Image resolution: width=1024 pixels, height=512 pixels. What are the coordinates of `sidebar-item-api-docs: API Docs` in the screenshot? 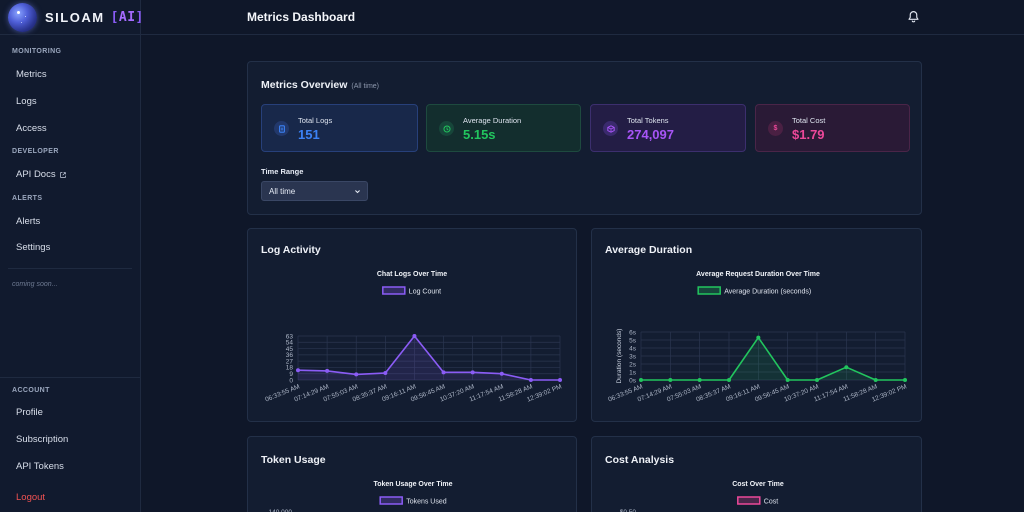 It's located at (41, 174).